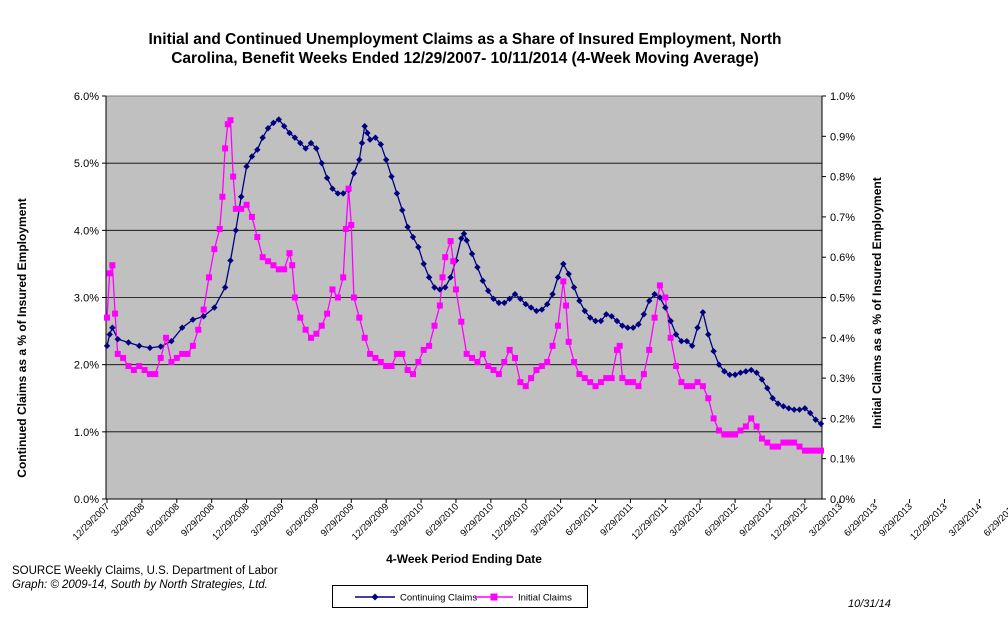 The height and width of the screenshot is (630, 1008). Describe the element at coordinates (842, 500) in the screenshot. I see `right-tick-label: 0.0%` at that location.